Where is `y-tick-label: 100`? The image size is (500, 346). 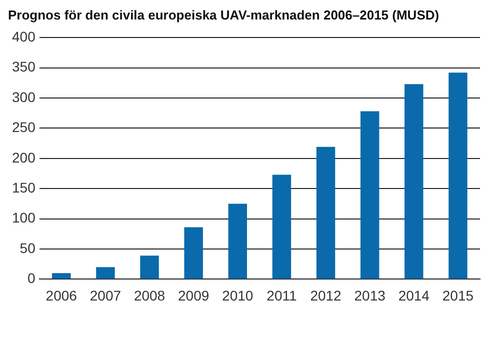
y-tick-label: 100 is located at coordinates (24, 218).